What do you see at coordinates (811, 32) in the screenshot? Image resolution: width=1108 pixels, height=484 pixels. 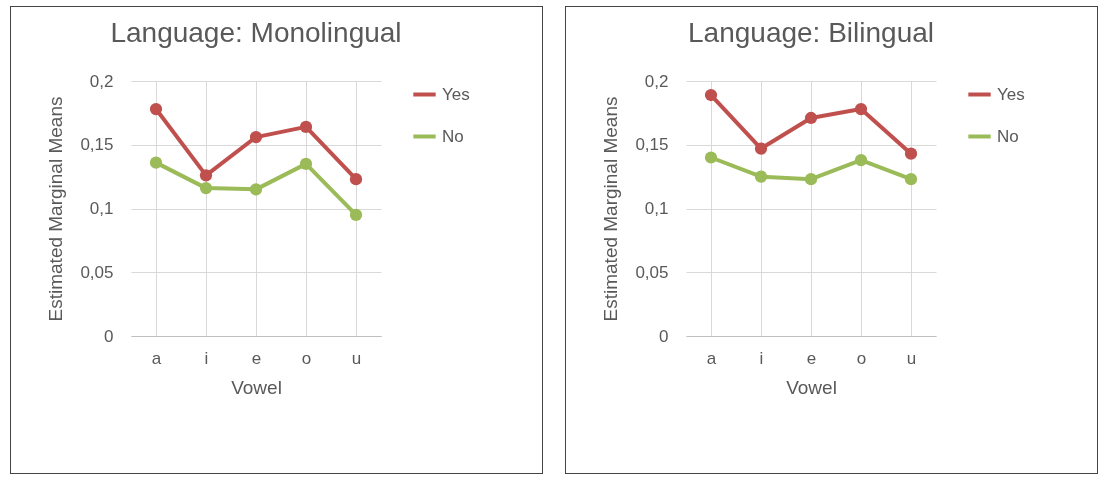 I see `chart-title: Language: Bilingual` at bounding box center [811, 32].